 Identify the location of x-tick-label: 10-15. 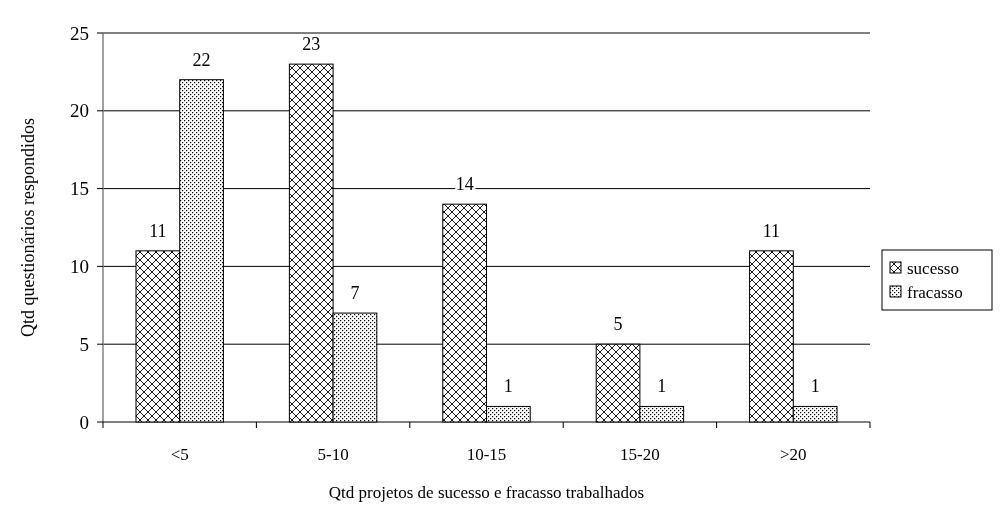
(486, 454).